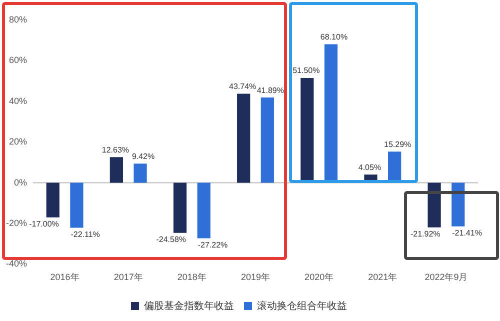 Image resolution: width=500 pixels, height=321 pixels. Describe the element at coordinates (191, 277) in the screenshot. I see `x-tick-label: 2018年` at that location.